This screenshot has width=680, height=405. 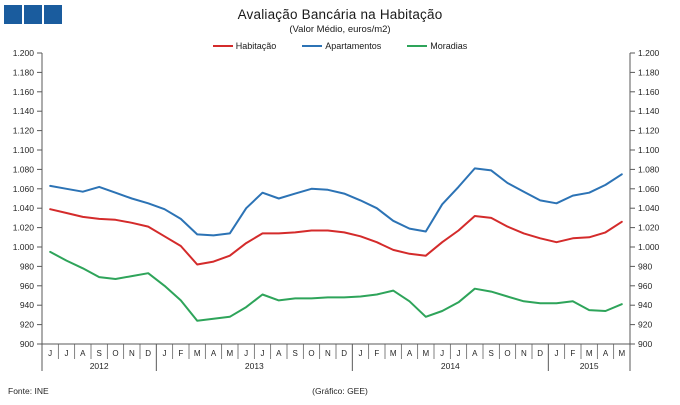 I want to click on y-axis-label-right: 980, so click(x=645, y=266).